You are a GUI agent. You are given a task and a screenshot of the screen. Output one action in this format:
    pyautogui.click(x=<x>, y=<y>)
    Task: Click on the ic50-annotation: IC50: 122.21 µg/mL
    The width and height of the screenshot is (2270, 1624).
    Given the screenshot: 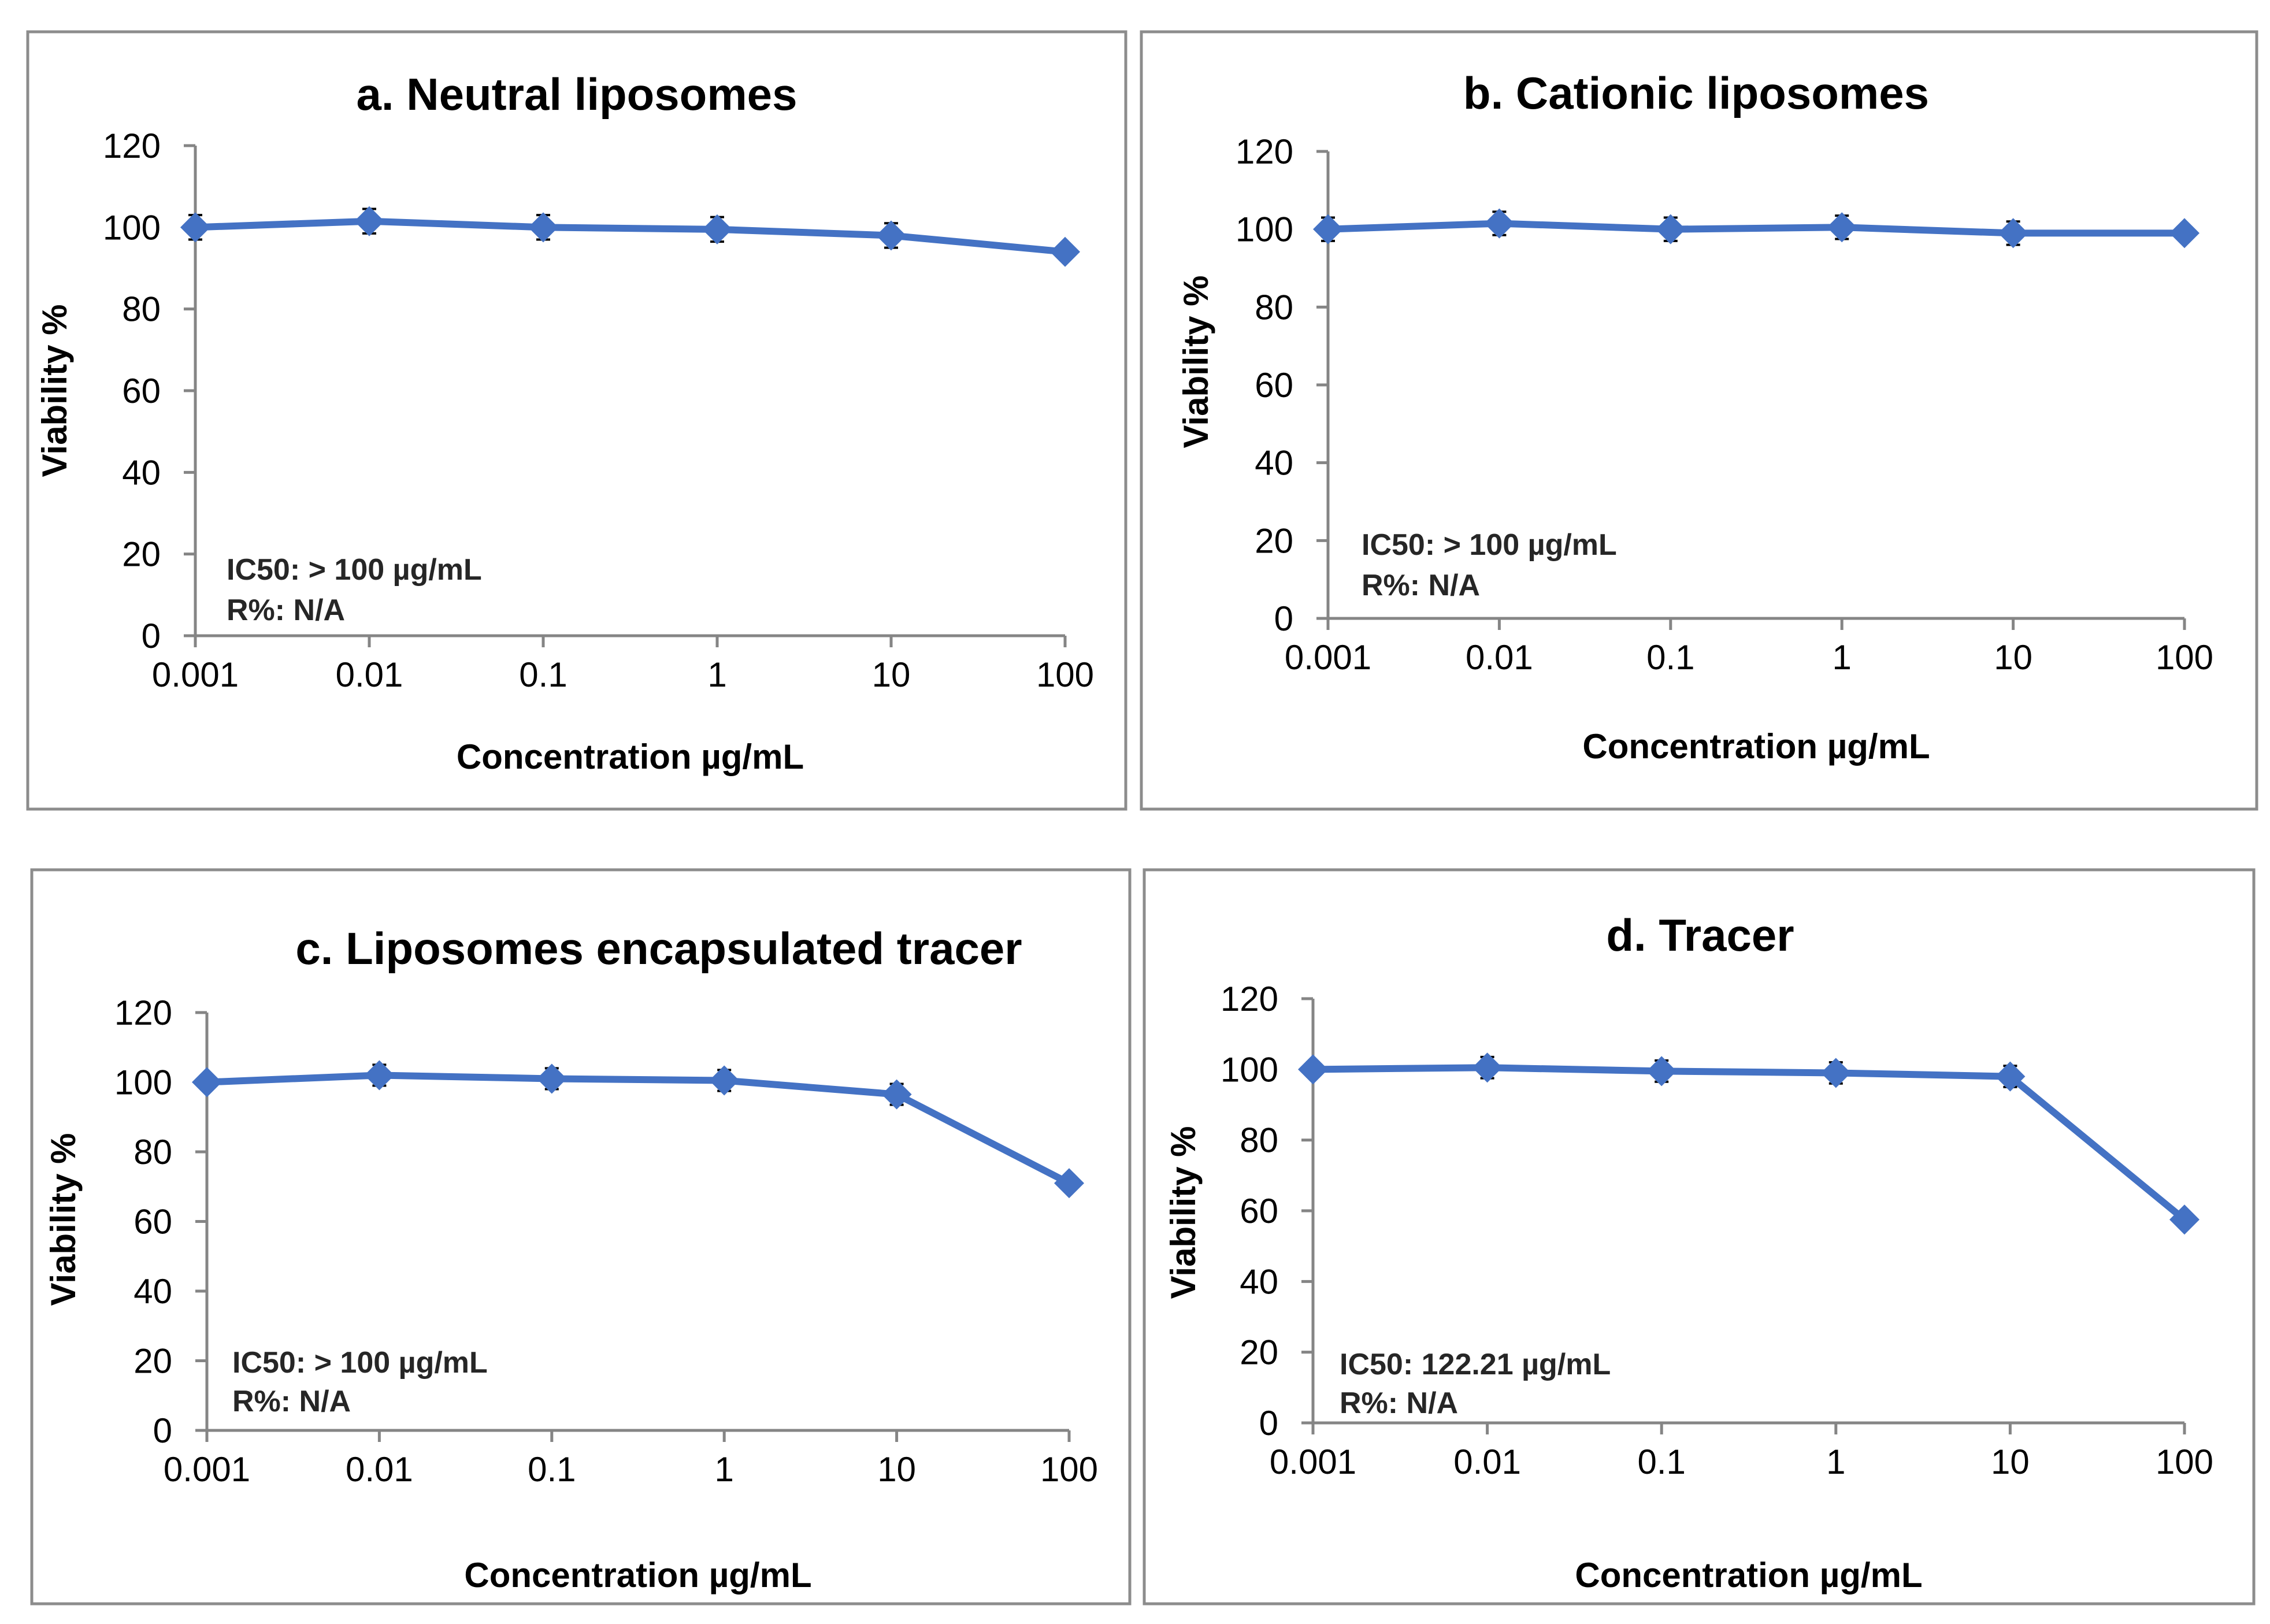 What is the action you would take?
    pyautogui.click(x=1476, y=1364)
    